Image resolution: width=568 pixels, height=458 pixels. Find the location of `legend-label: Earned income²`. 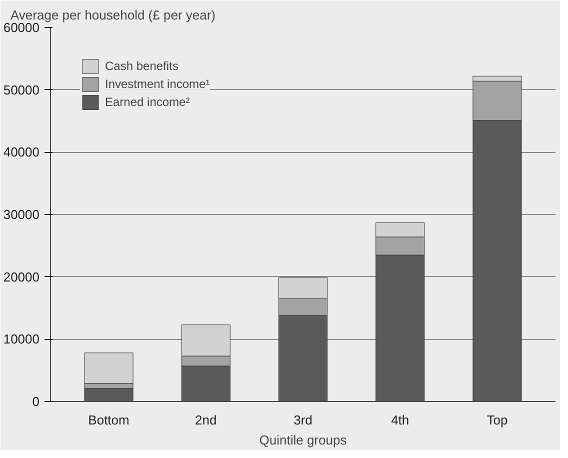

legend-label: Earned income² is located at coordinates (147, 102).